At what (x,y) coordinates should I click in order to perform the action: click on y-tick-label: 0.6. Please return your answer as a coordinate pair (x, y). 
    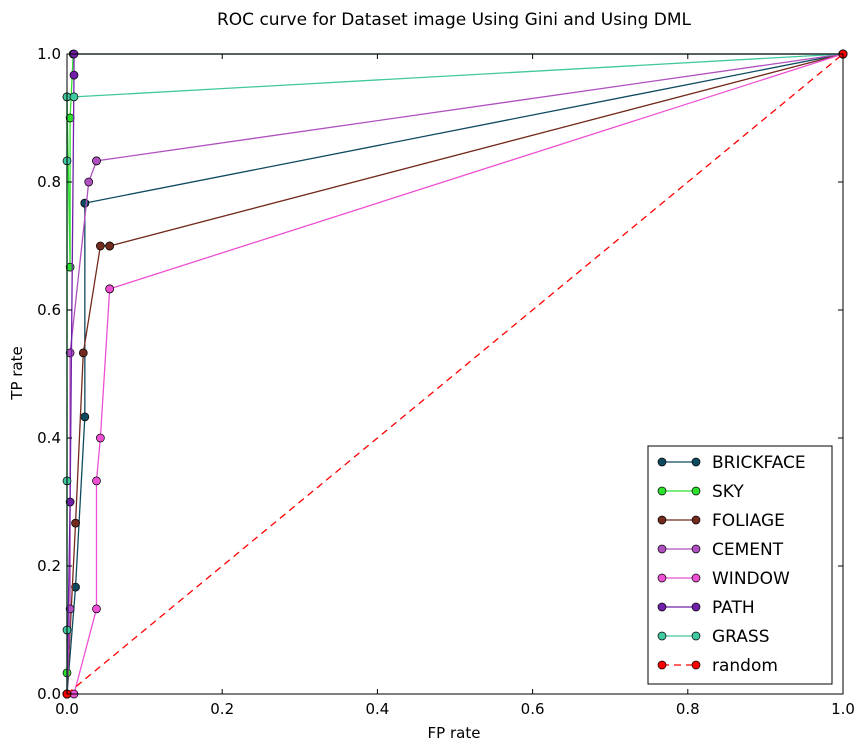
    Looking at the image, I should click on (49, 310).